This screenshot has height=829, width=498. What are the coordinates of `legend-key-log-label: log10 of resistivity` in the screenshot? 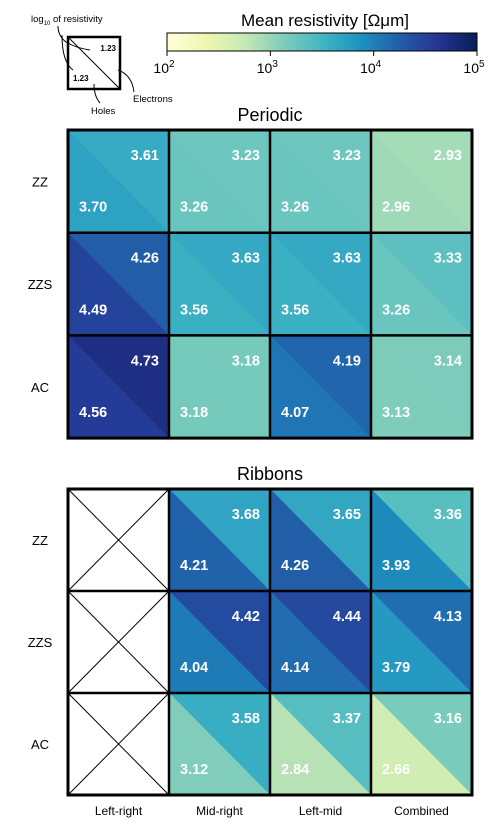 It's located at (67, 20).